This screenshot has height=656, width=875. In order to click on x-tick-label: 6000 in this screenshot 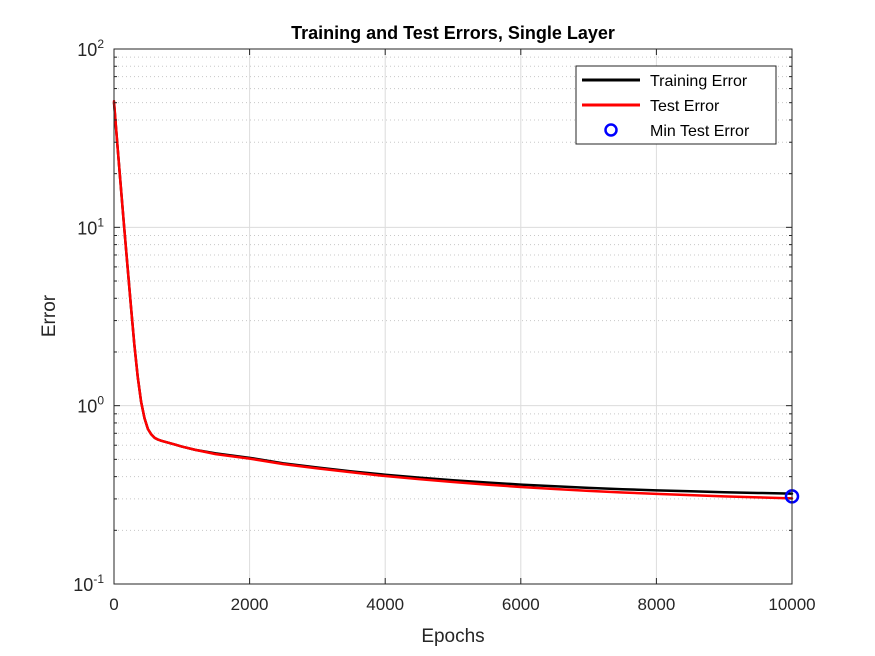, I will do `click(521, 604)`.